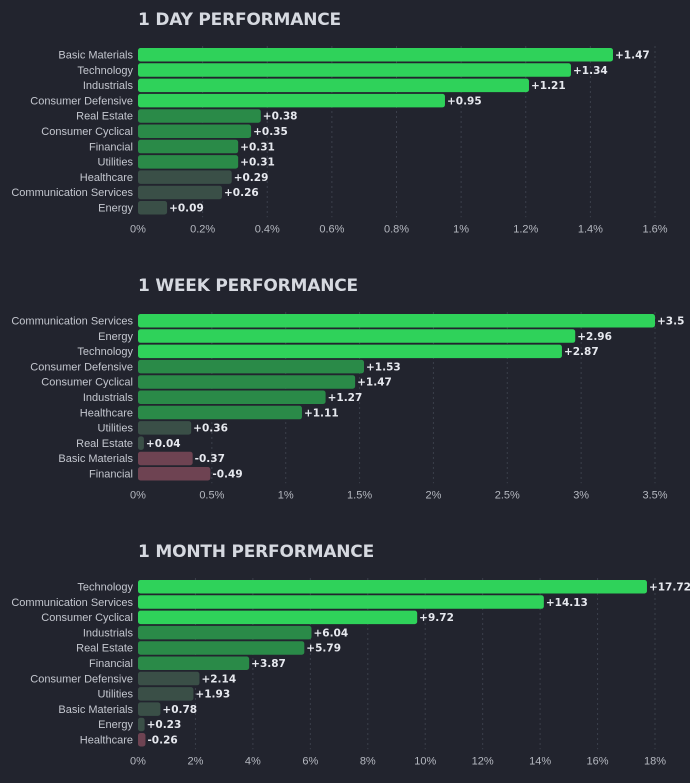 Image resolution: width=690 pixels, height=783 pixels. What do you see at coordinates (239, 20) in the screenshot?
I see `chart-title: 1 DAY PERFORMANCE` at bounding box center [239, 20].